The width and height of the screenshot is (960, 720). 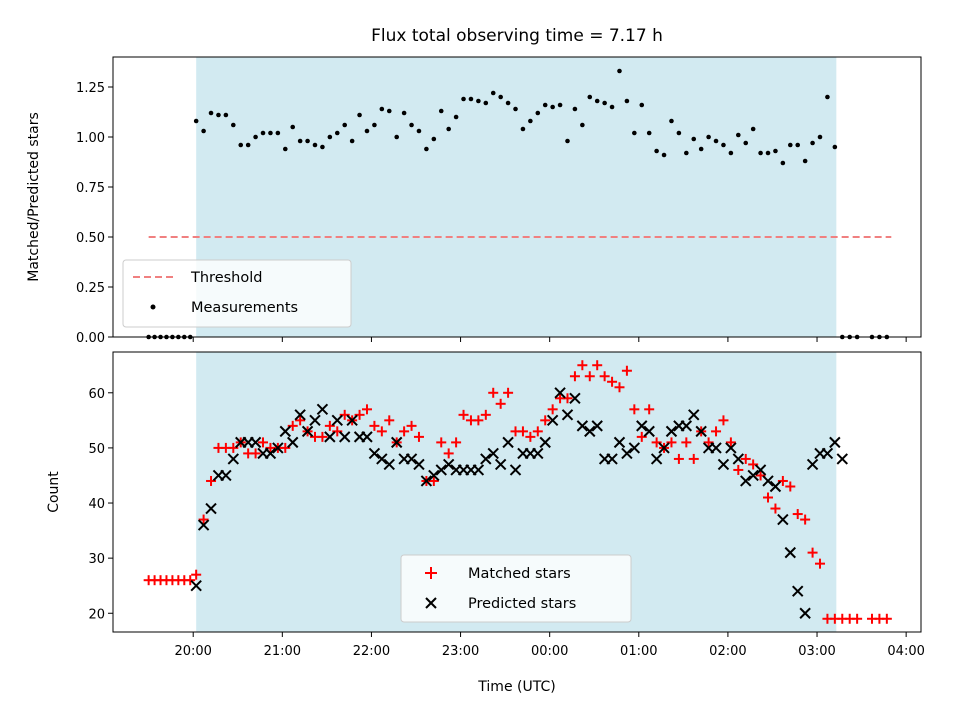 What do you see at coordinates (431, 603) in the screenshot?
I see `predicted-legend-marker` at bounding box center [431, 603].